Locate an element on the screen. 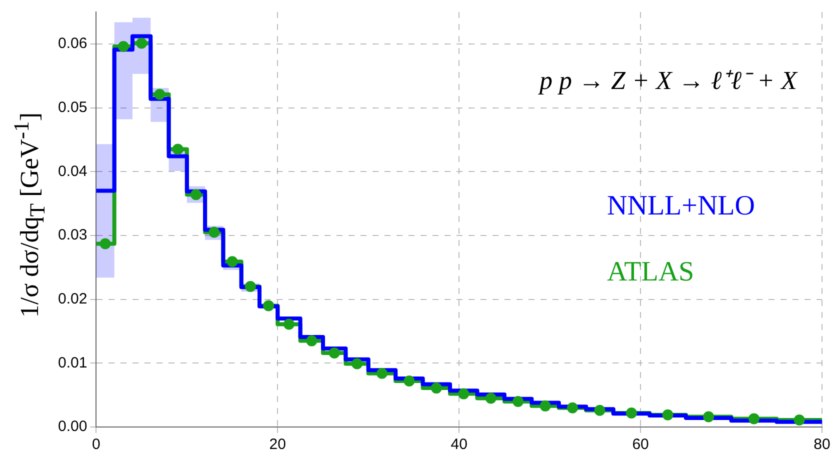 This screenshot has width=834, height=457. text: ATLAS is located at coordinates (650, 272).